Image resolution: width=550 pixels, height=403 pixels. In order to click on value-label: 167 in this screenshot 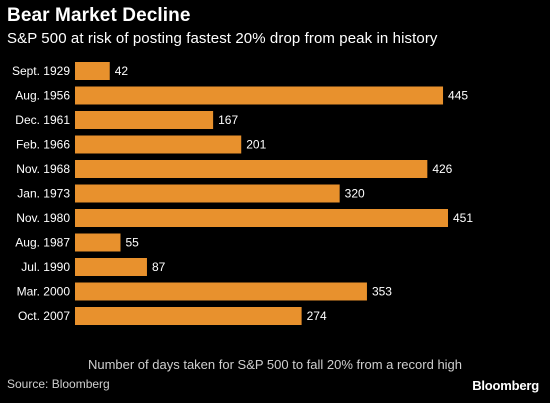, I will do `click(228, 120)`.